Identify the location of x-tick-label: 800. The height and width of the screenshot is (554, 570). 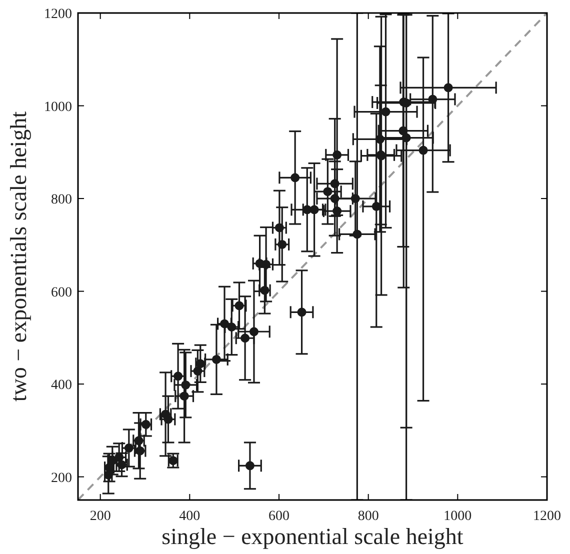
(368, 516).